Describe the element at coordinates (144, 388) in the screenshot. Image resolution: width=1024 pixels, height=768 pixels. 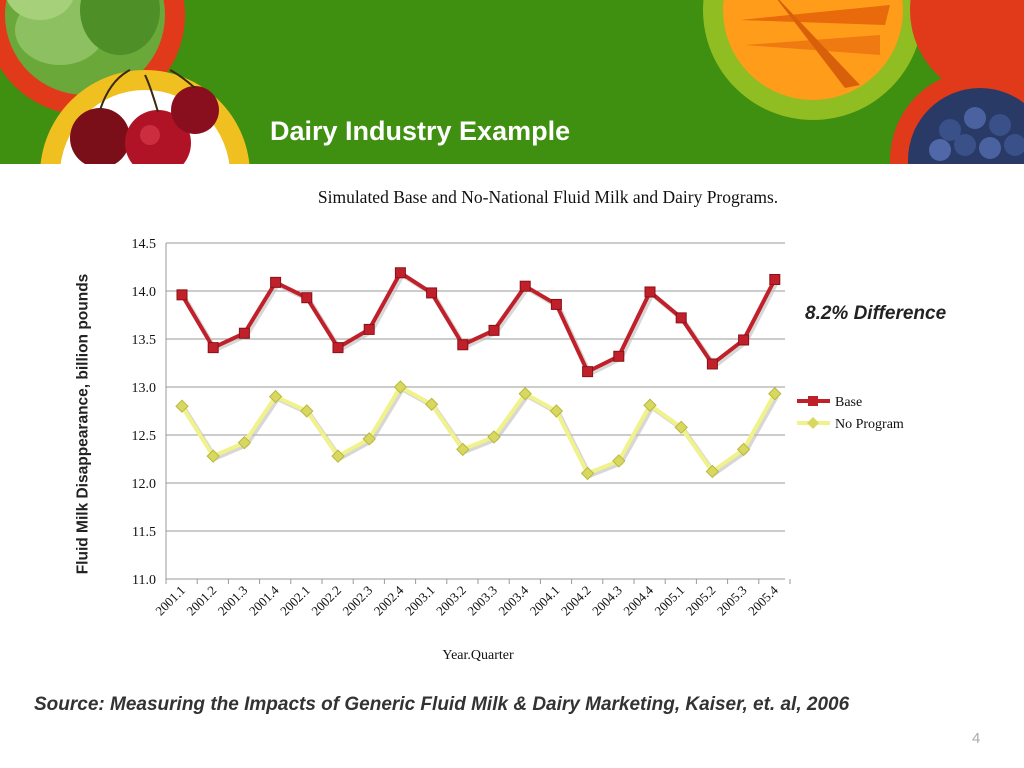
I see `y-tick-label: 13.0` at that location.